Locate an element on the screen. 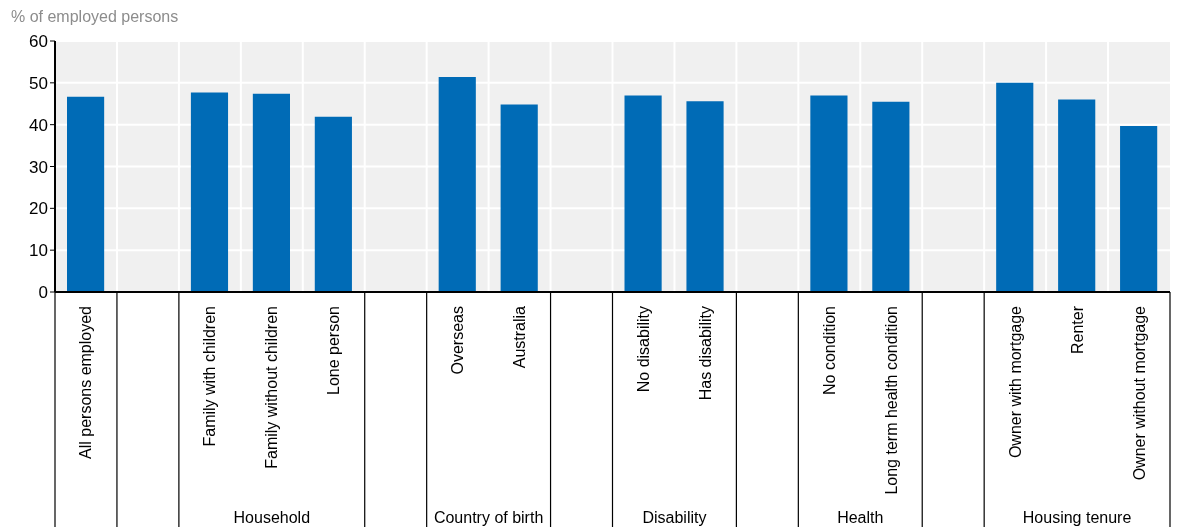 This screenshot has height=527, width=1180. text: Housing tenure is located at coordinates (1077, 517).